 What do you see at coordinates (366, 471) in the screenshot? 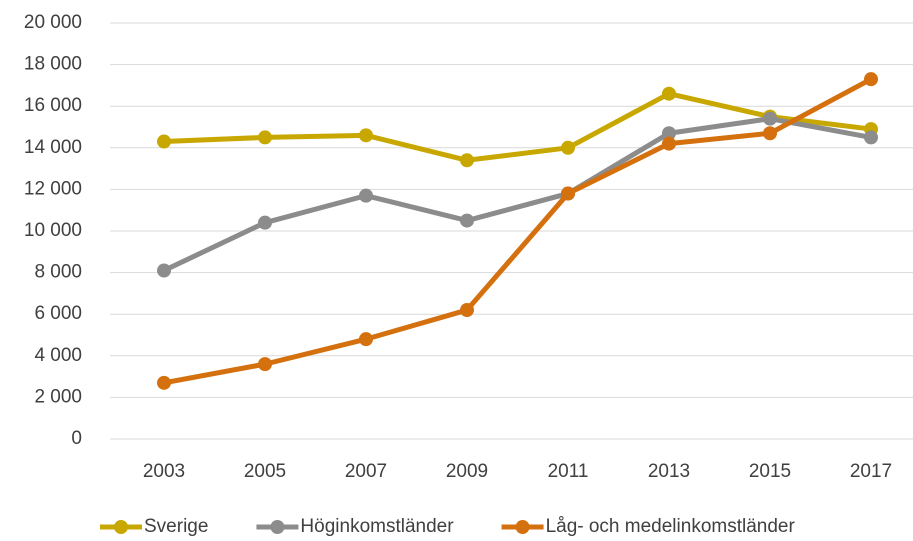
I see `x-tick-label: 2007` at bounding box center [366, 471].